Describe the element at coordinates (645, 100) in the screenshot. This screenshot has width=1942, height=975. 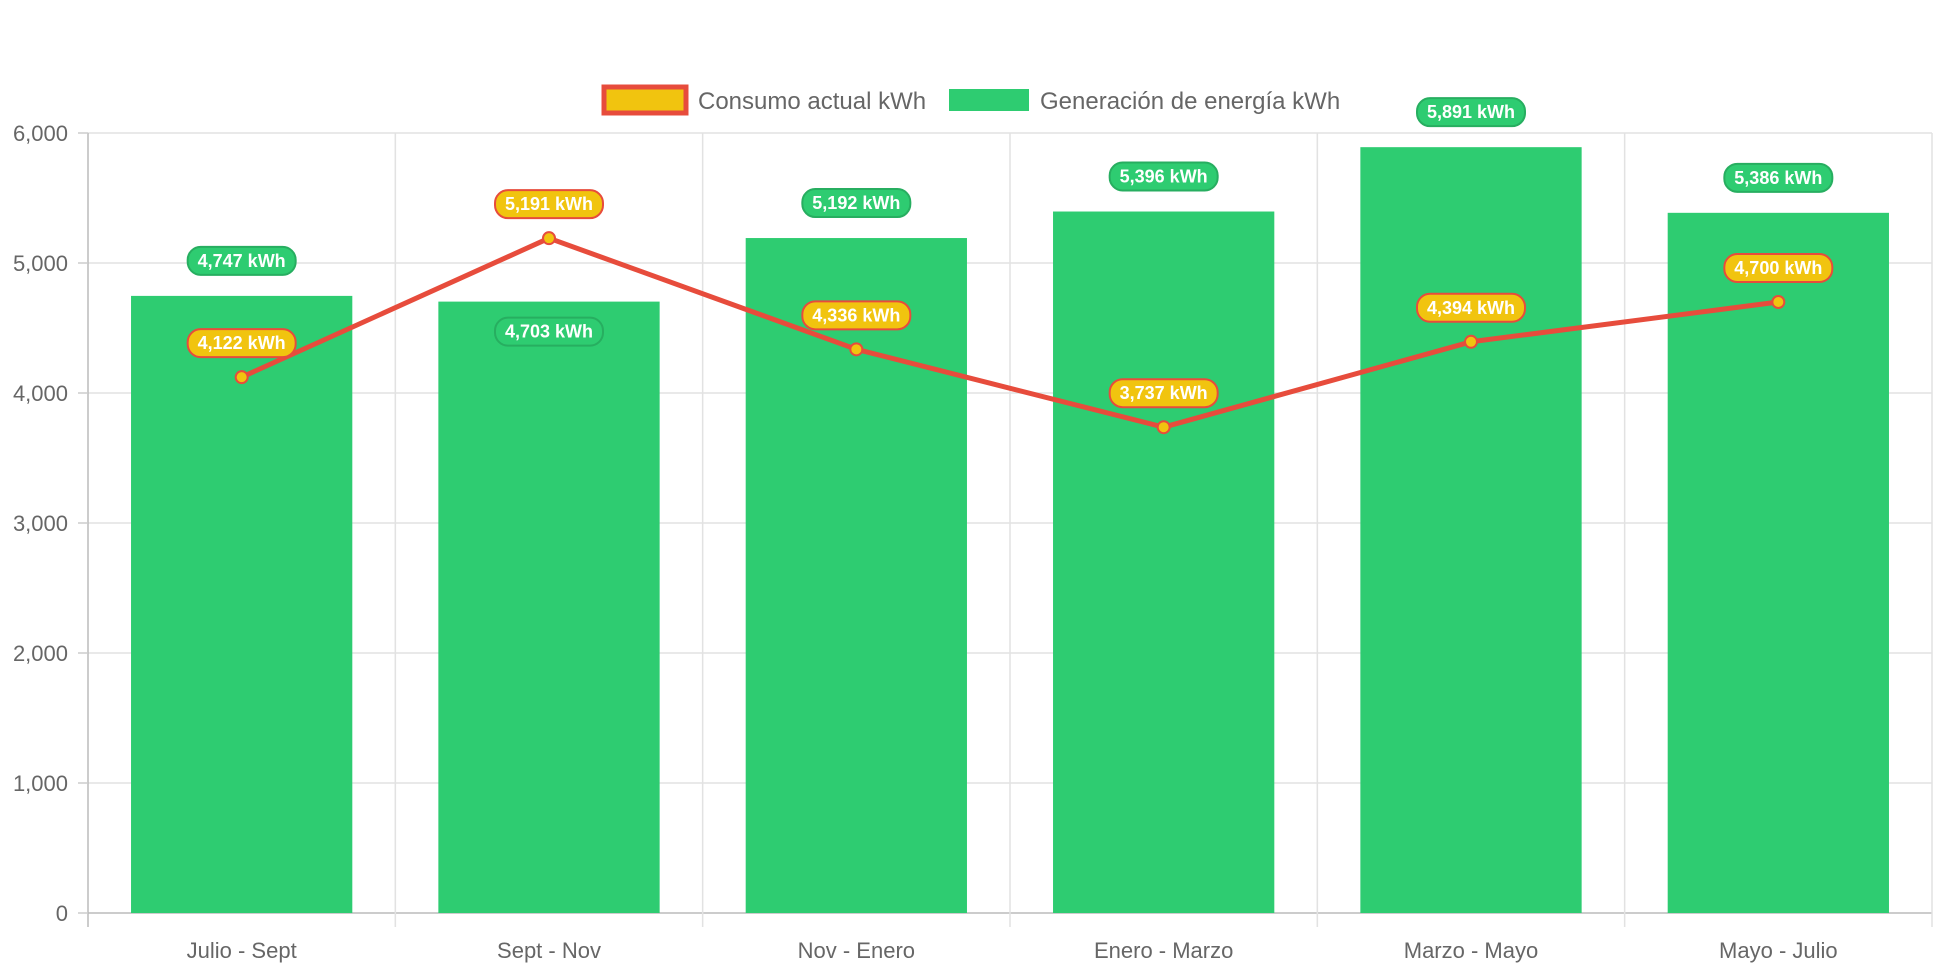
I see `legend-swatch-consumo` at that location.